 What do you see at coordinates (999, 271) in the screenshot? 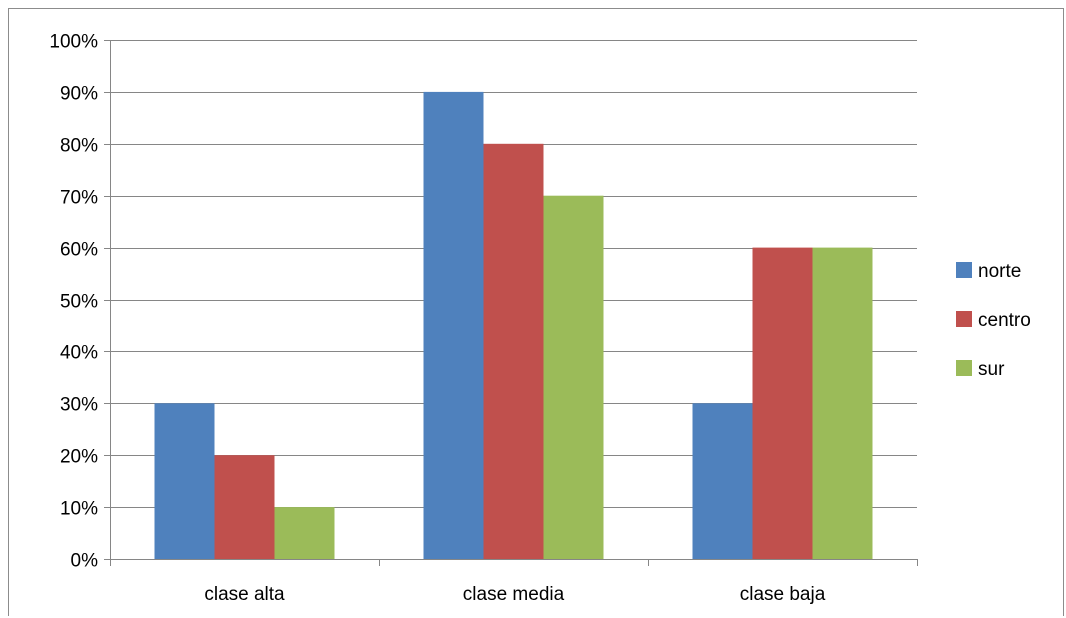
I see `legend-label-norte: norte` at bounding box center [999, 271].